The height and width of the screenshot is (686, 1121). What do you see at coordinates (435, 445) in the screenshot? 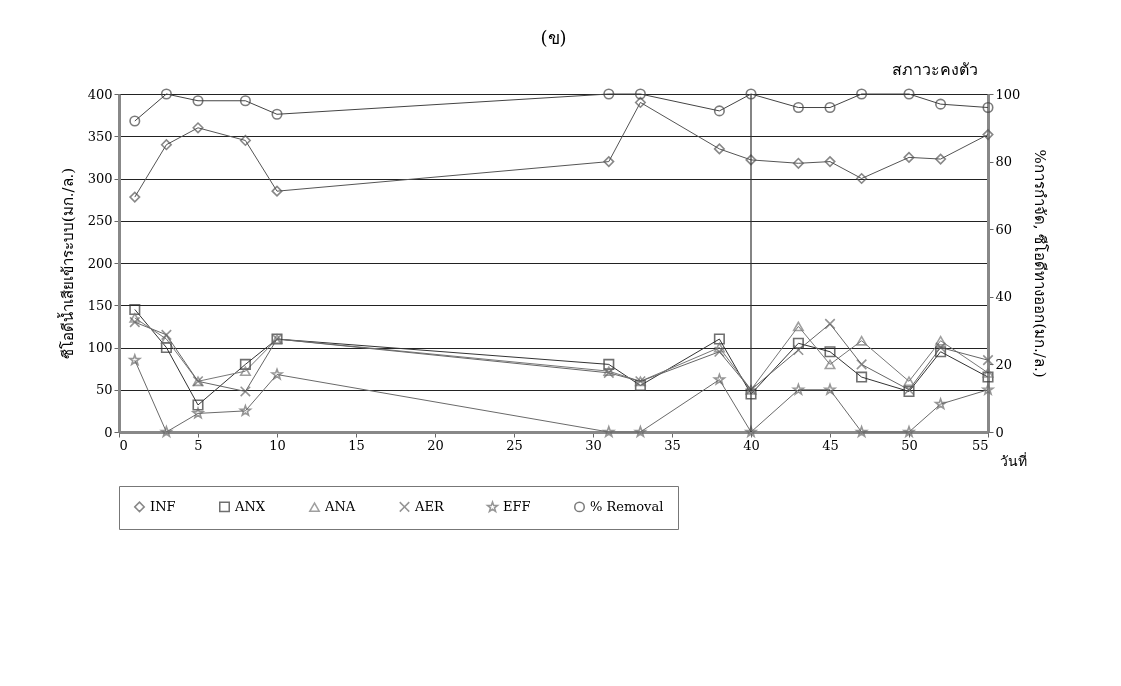
I see `x-tick-label: 20` at bounding box center [435, 445].